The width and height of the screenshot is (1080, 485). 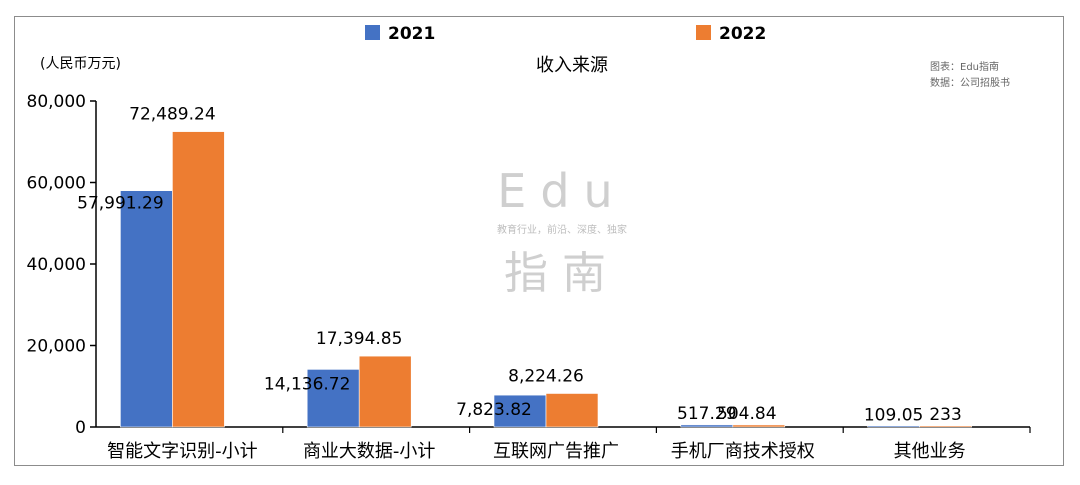 I want to click on legend-label-2021: 2021, so click(x=411, y=34).